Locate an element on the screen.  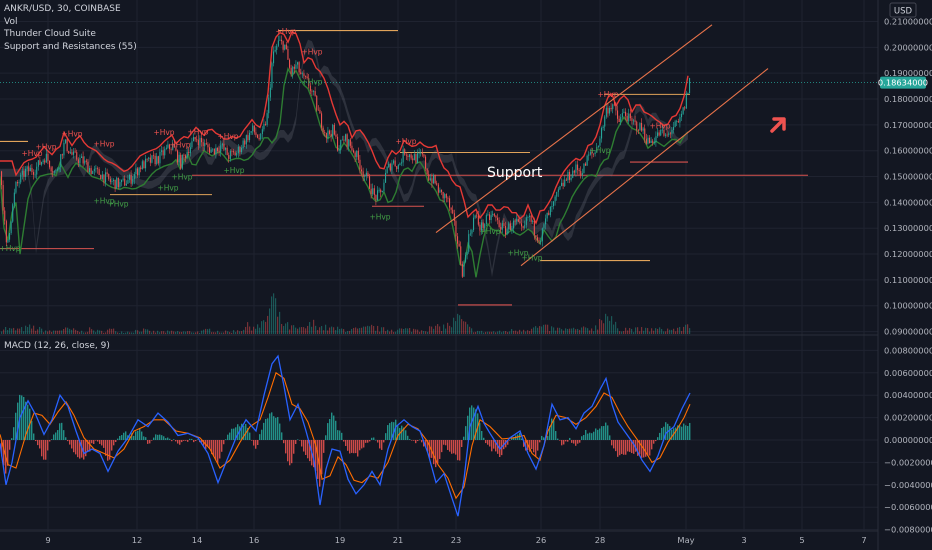
price-tick-label: 0.17000000 is located at coordinates (908, 125).